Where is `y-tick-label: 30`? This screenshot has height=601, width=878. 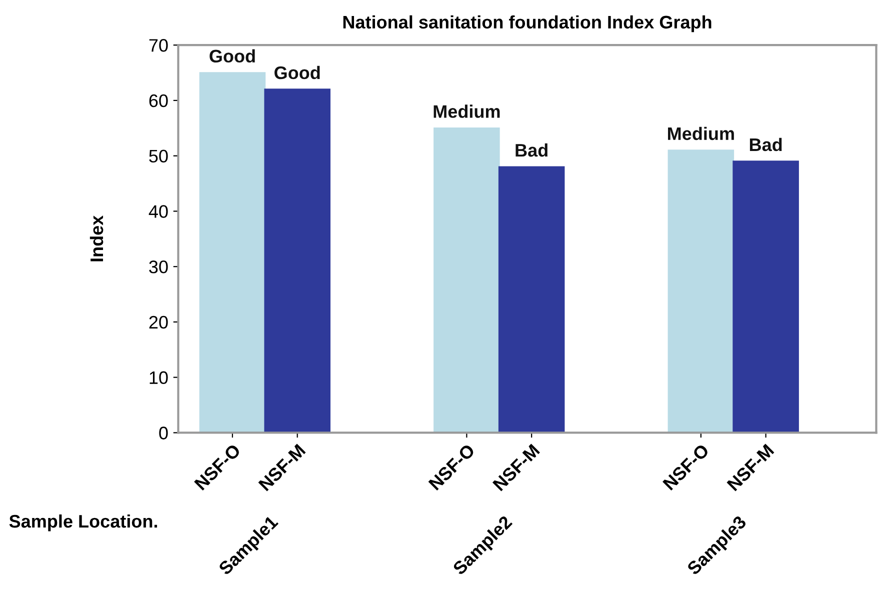
y-tick-label: 30 is located at coordinates (158, 267).